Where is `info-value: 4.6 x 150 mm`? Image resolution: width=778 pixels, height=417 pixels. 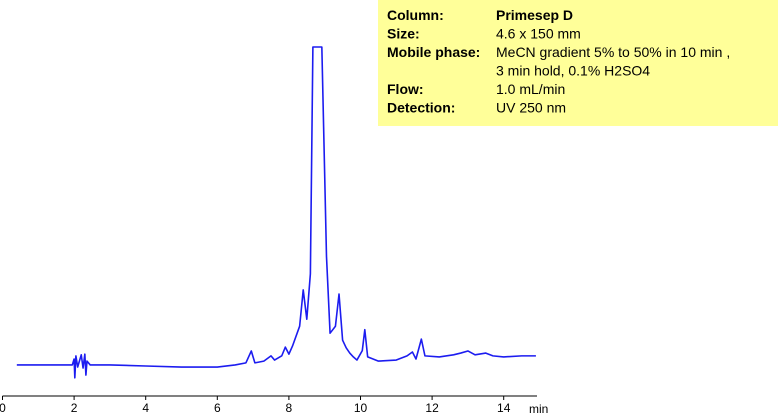
info-value: 4.6 x 150 mm is located at coordinates (538, 34).